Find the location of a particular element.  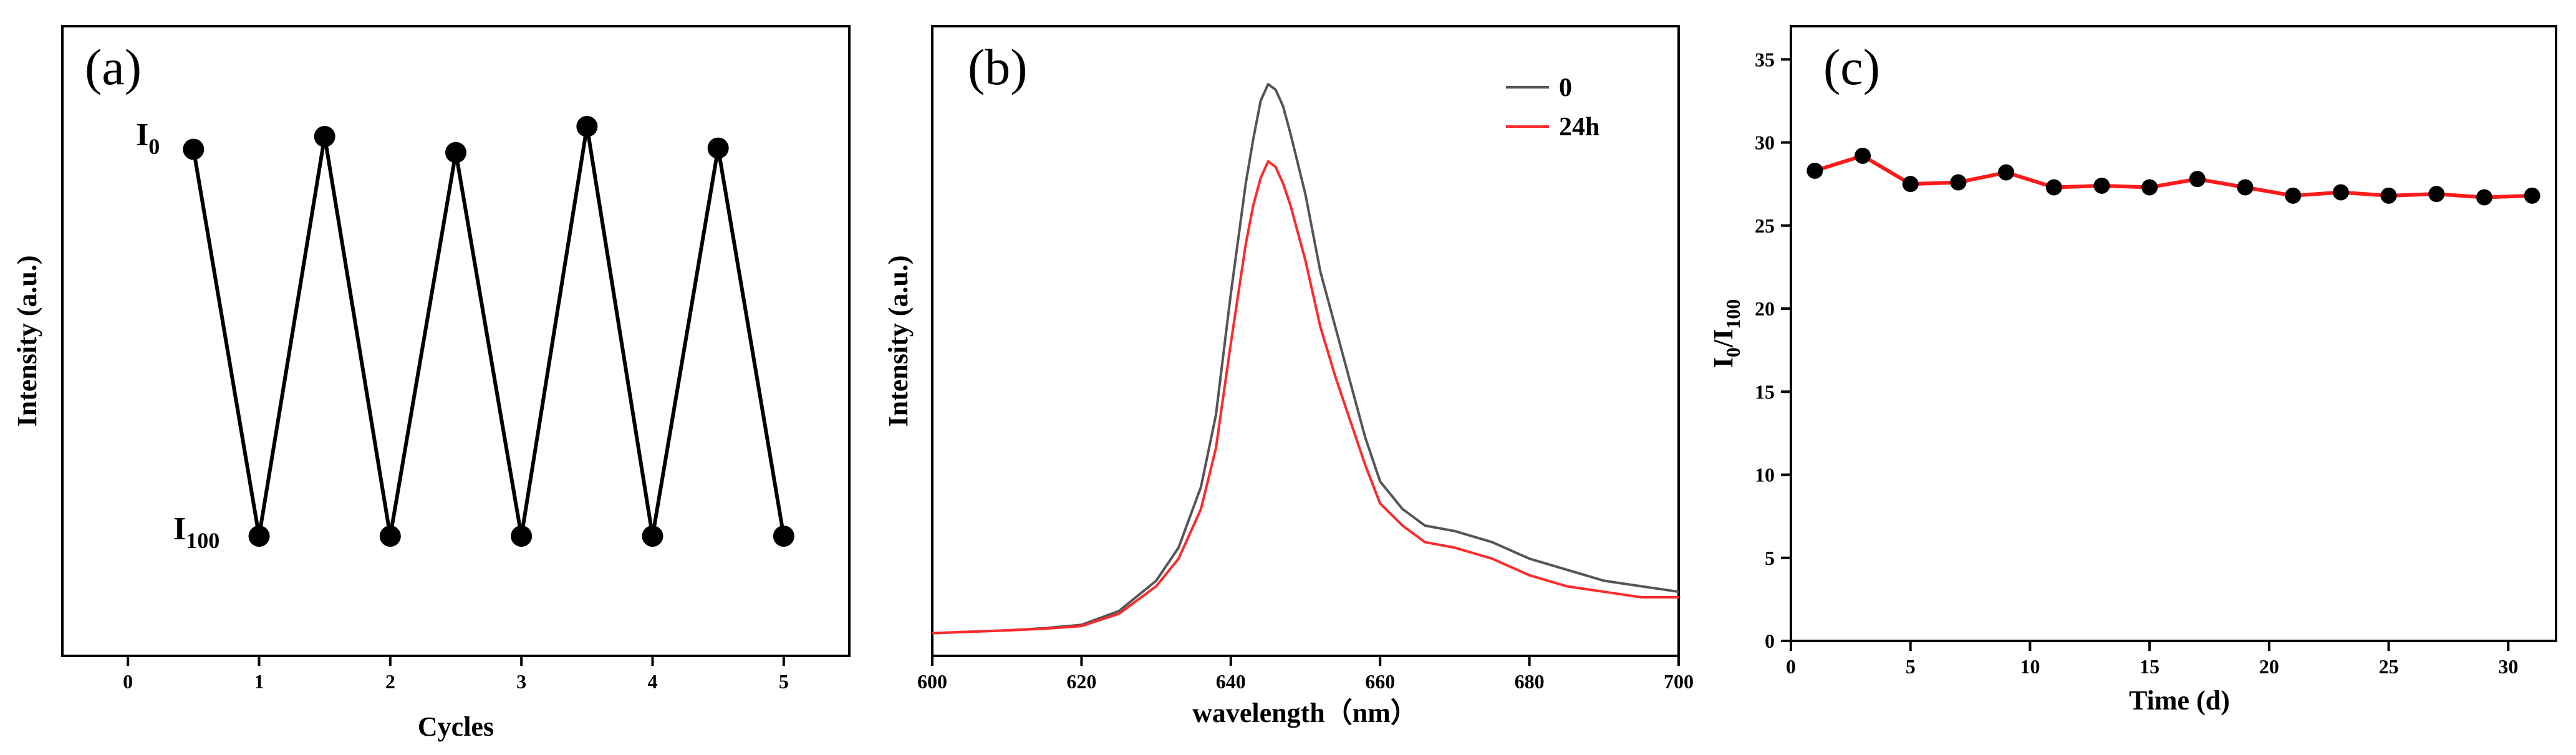

legend-label-0: 0 is located at coordinates (1565, 88).